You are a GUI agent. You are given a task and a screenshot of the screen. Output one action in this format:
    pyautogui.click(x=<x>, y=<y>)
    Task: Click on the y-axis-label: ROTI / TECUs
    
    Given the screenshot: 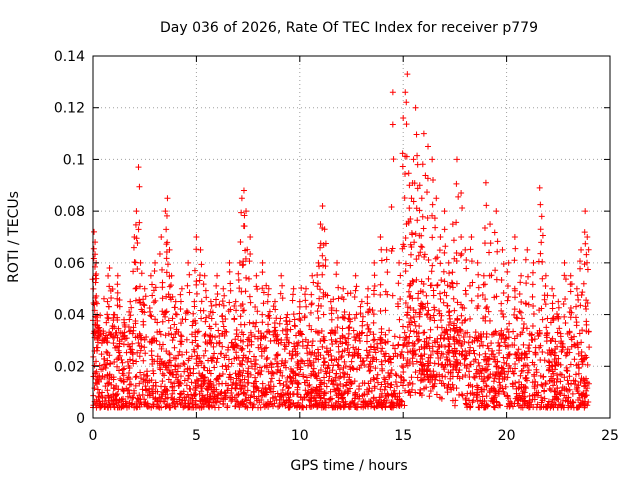 What is the action you would take?
    pyautogui.click(x=14, y=237)
    